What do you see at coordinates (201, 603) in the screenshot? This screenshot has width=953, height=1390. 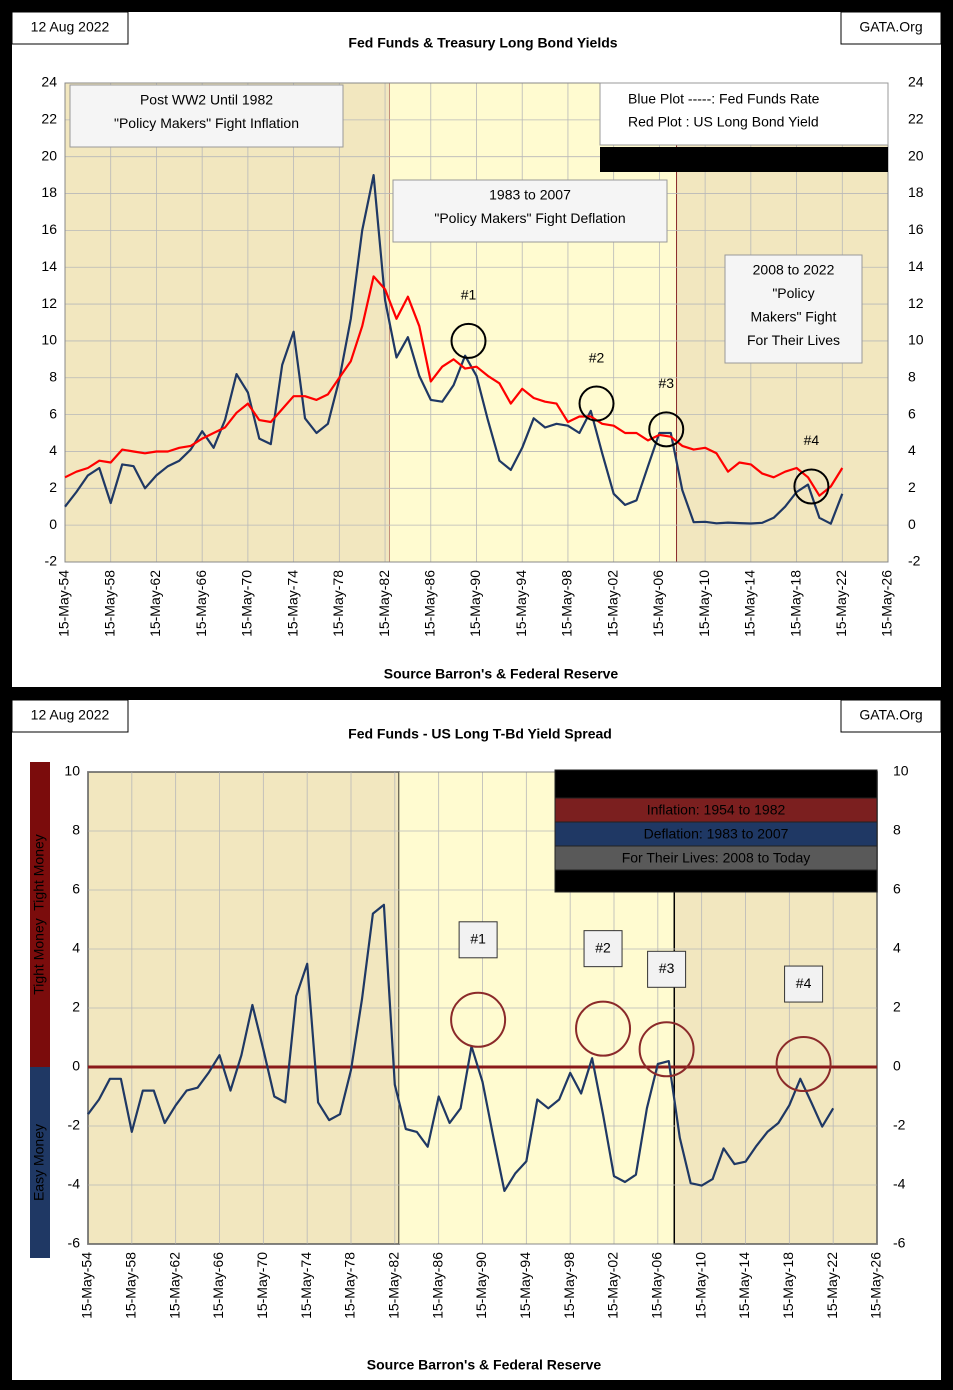 I see `x-tick-label: 15-May-66` at bounding box center [201, 603].